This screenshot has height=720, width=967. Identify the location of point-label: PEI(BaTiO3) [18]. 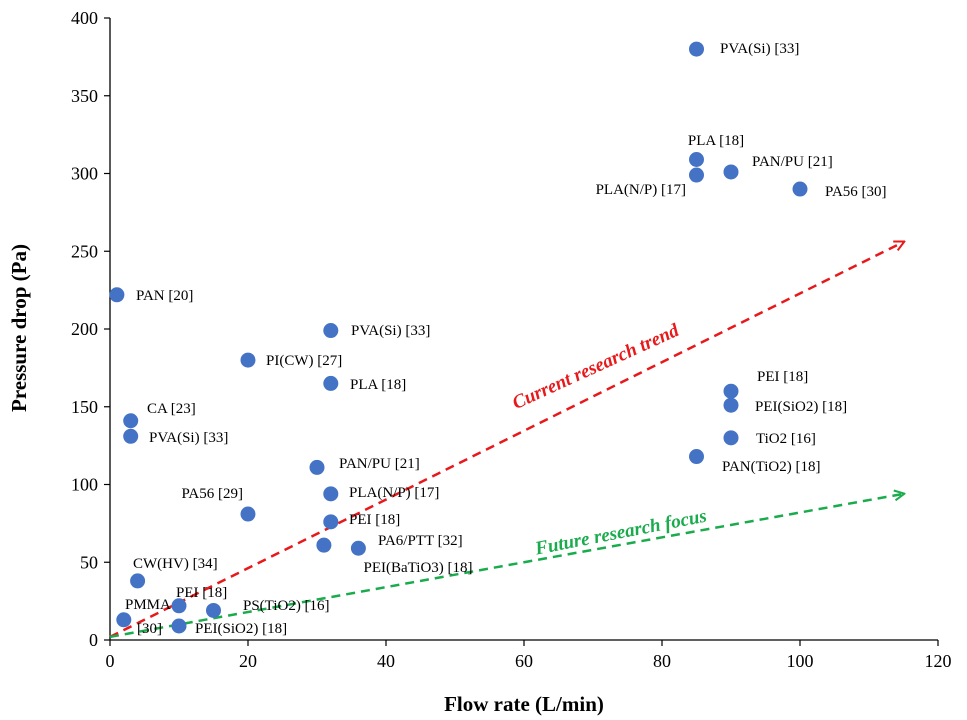
(417, 568).